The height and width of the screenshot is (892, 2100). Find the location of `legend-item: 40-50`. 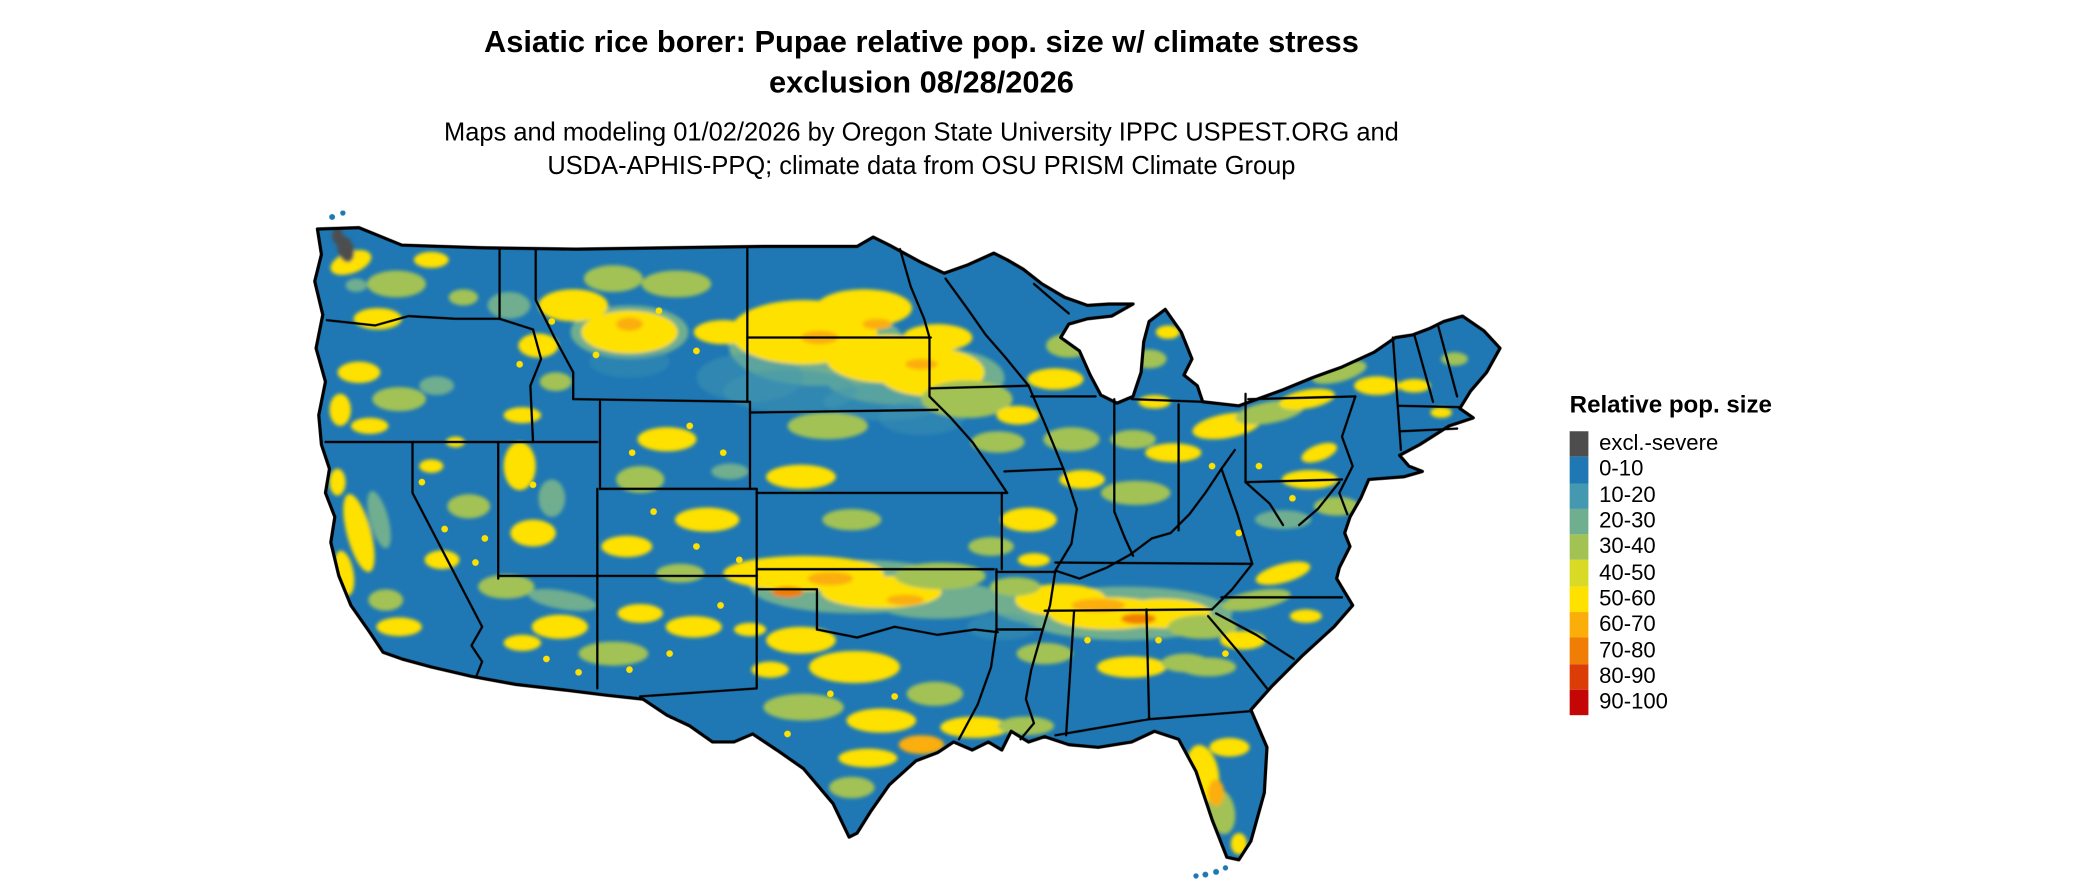

legend-item: 40-50 is located at coordinates (1670, 573).